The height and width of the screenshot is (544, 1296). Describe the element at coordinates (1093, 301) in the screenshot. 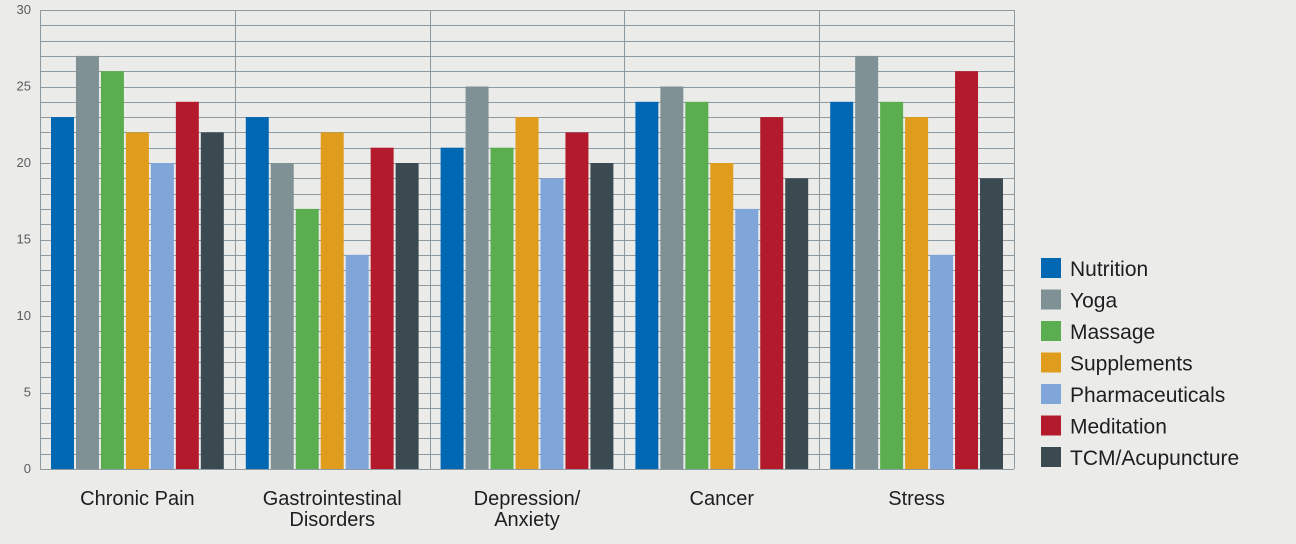

I see `legend-label: Yoga` at that location.